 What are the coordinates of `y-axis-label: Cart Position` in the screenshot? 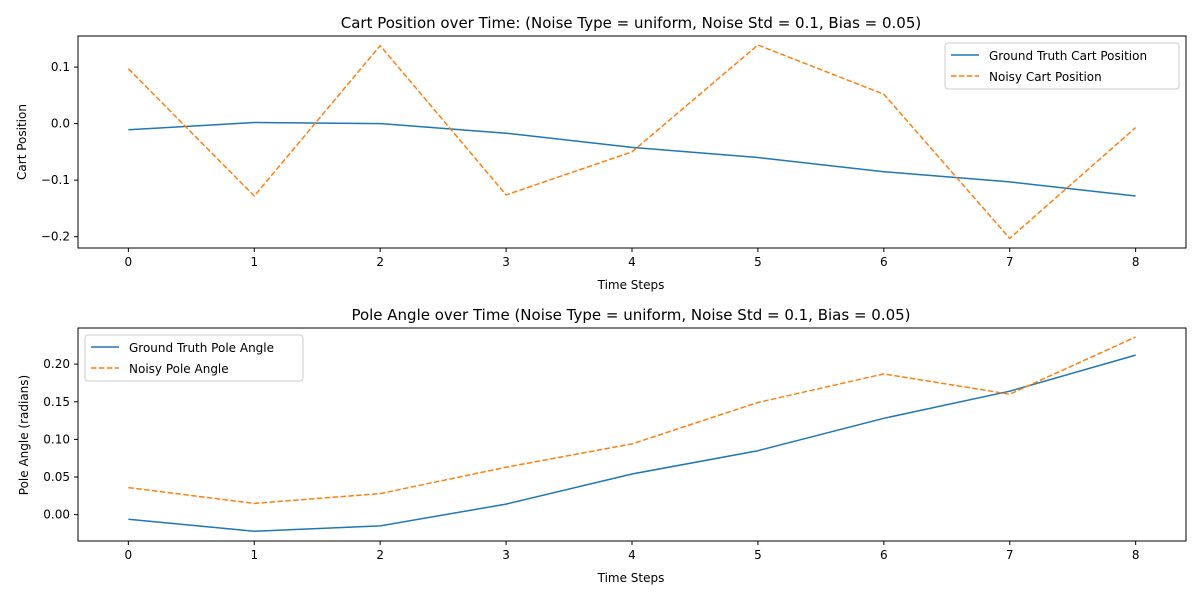 It's located at (22, 142).